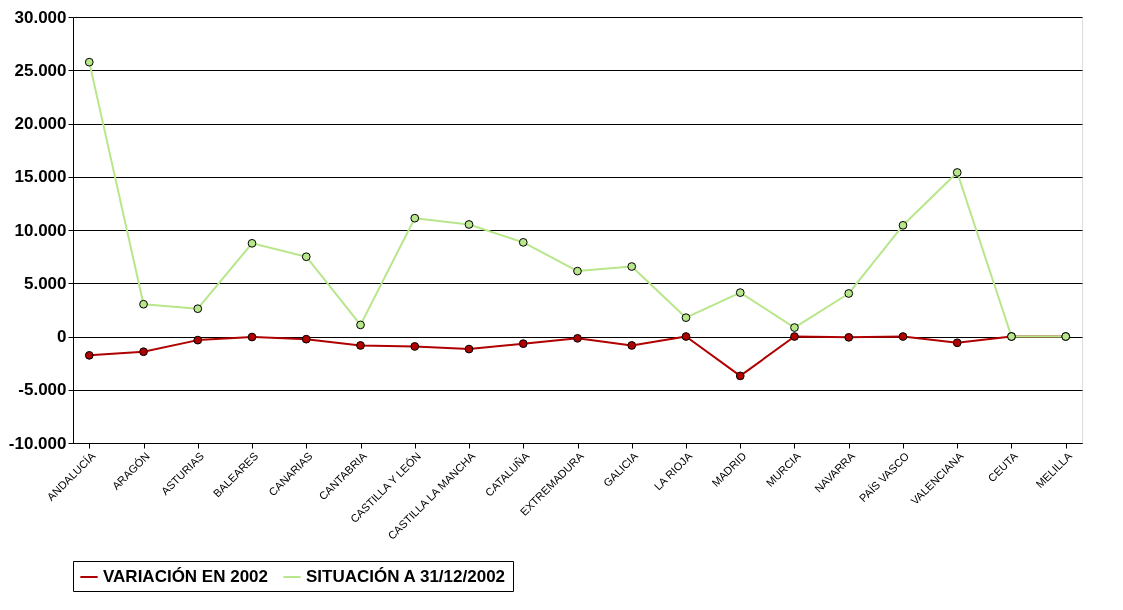 Image resolution: width=1123 pixels, height=610 pixels. Describe the element at coordinates (40, 123) in the screenshot. I see `y-tick-label: 20.000` at that location.